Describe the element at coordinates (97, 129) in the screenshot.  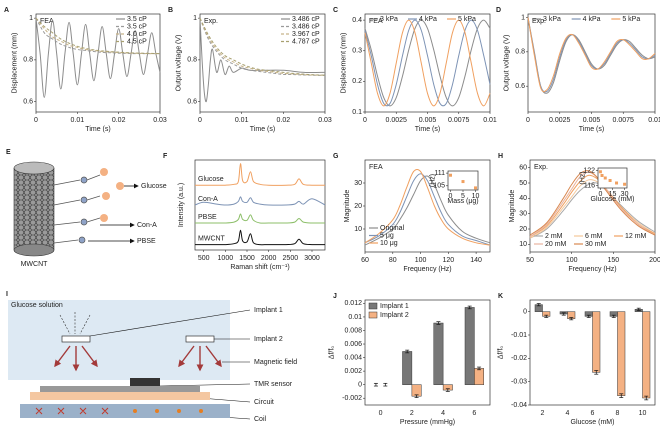
I see `x-axis-label: Time (s)` at that location.